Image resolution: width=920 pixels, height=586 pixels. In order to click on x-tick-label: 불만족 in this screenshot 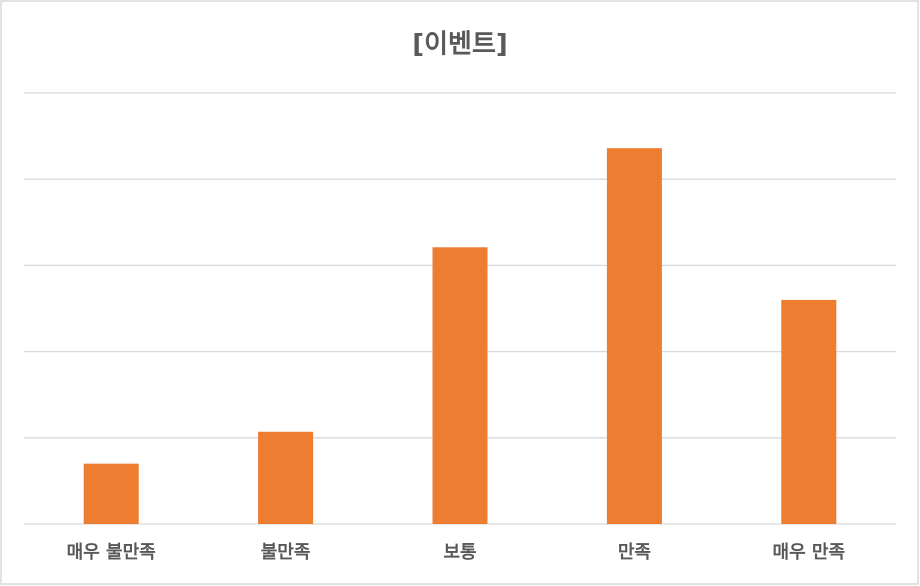, I will do `click(286, 552)`.